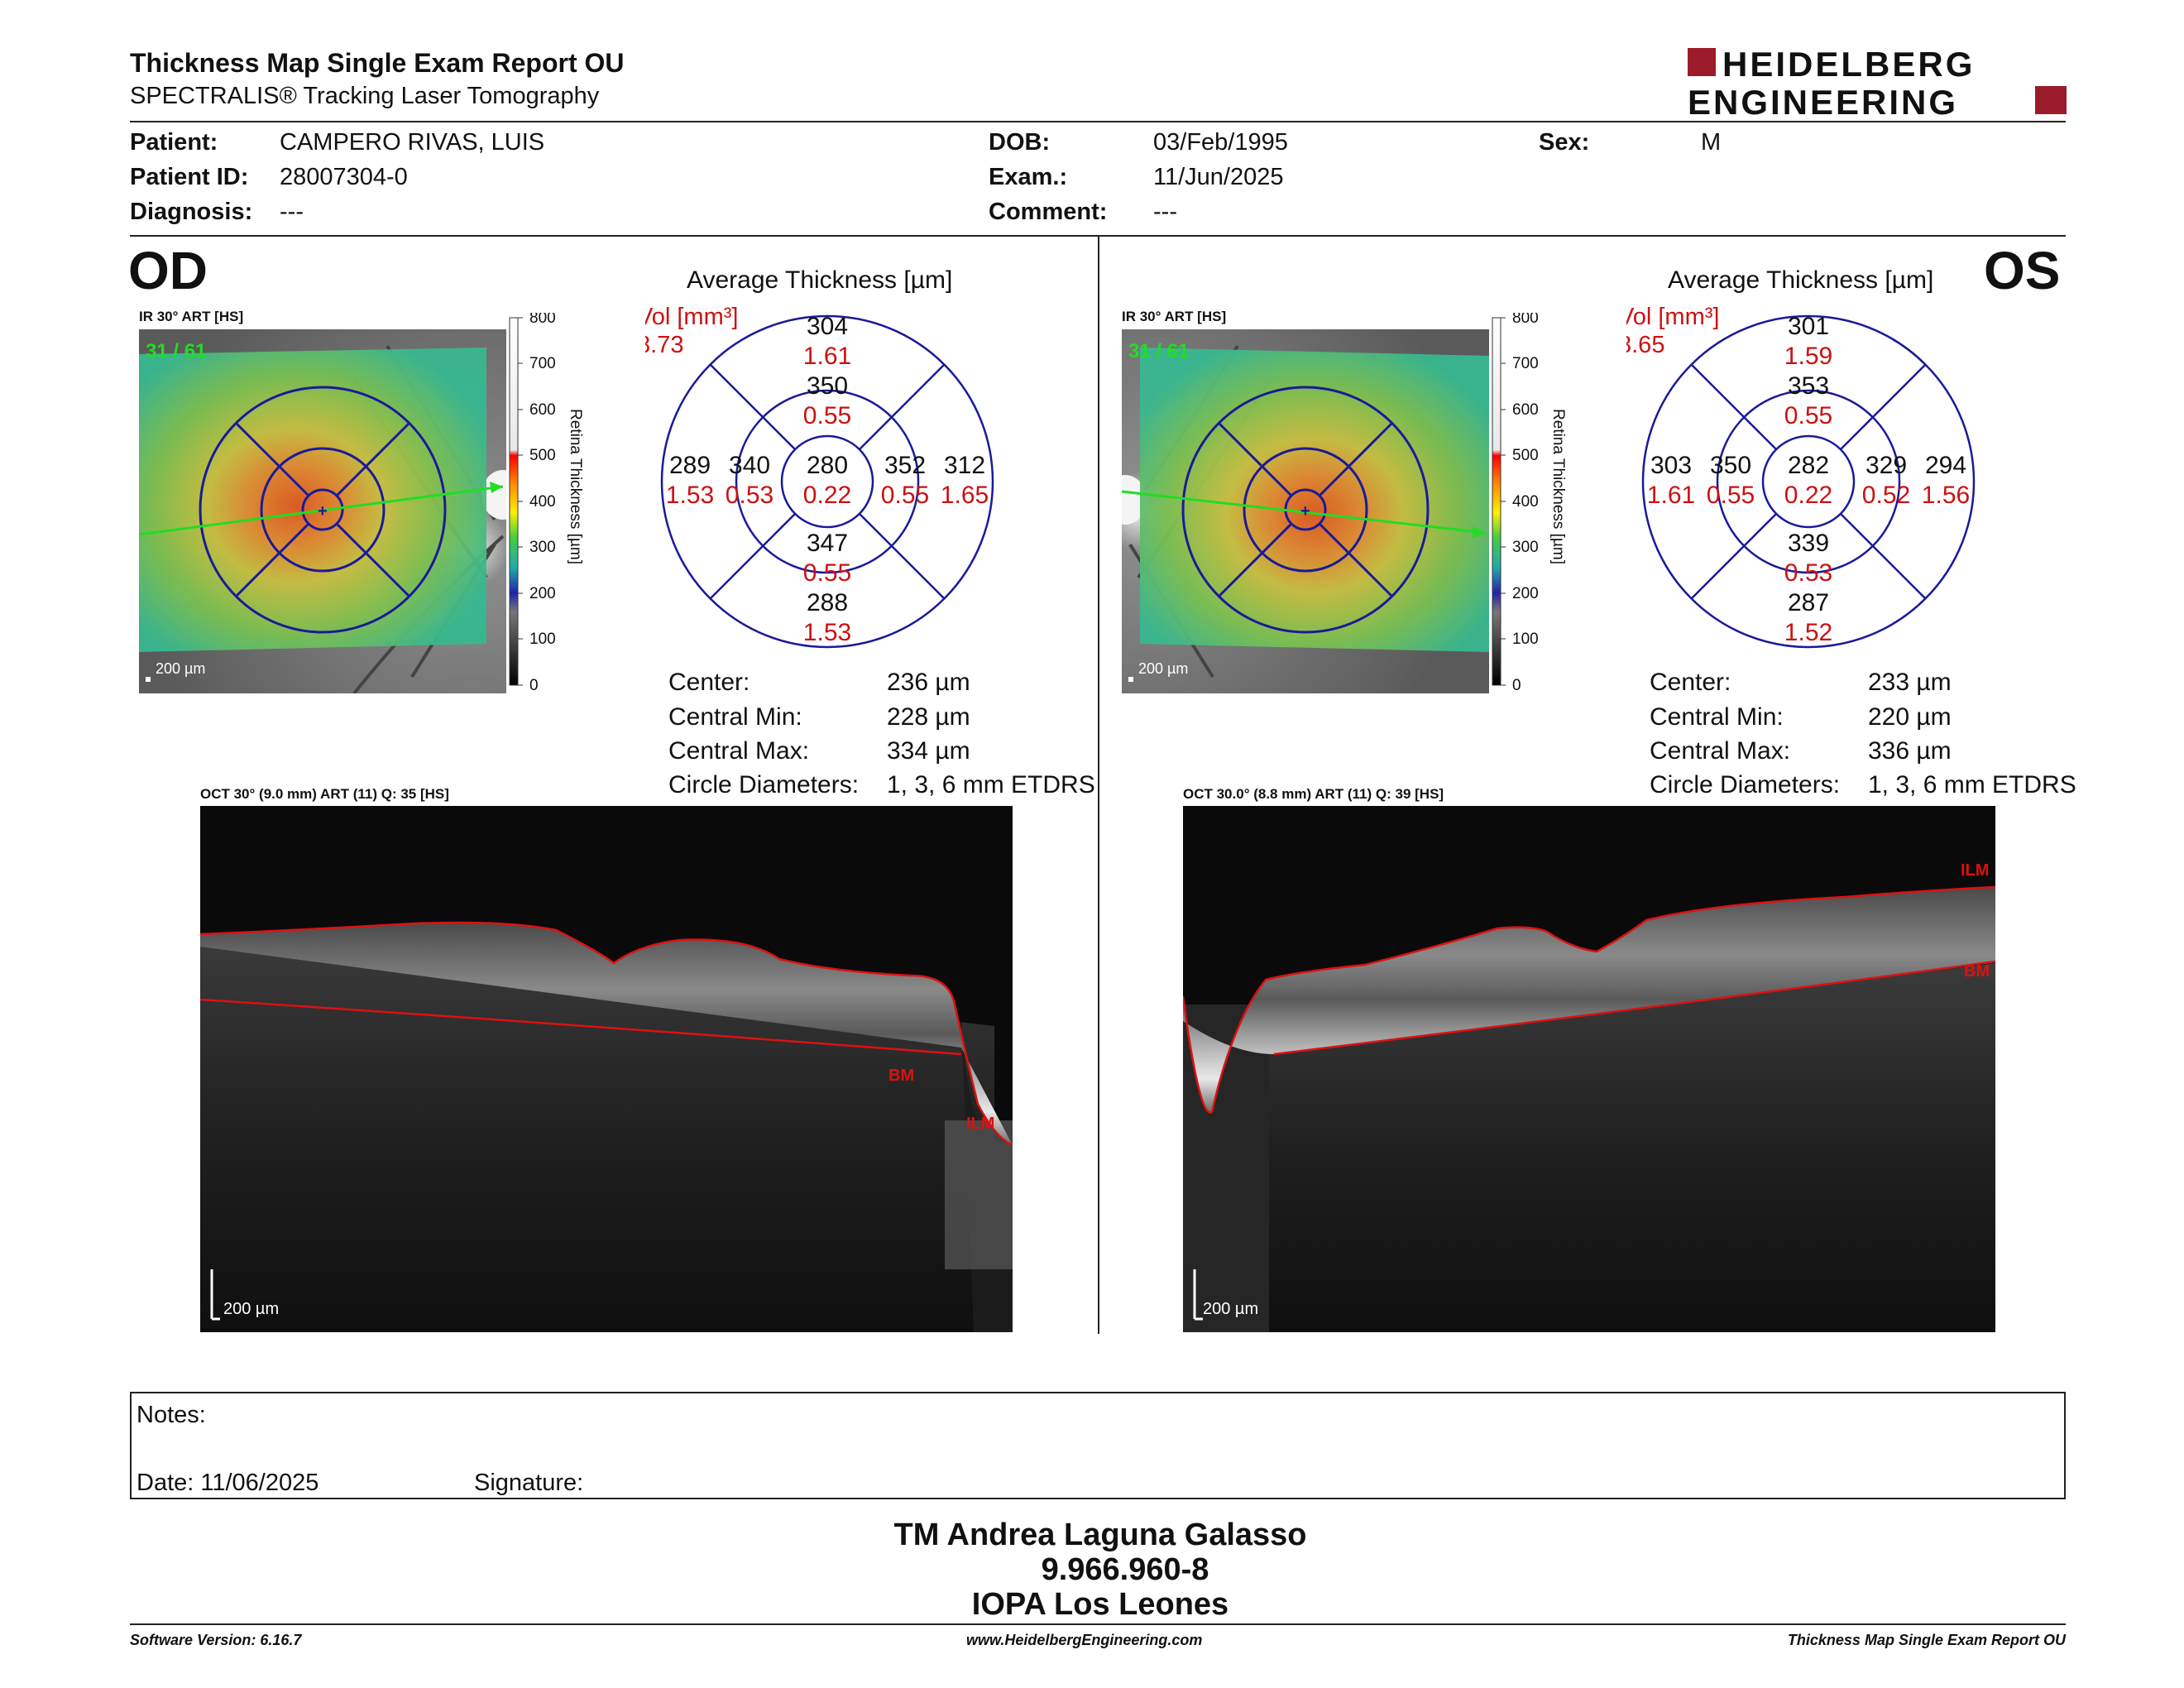 This screenshot has width=2184, height=1688. Describe the element at coordinates (764, 784) in the screenshot. I see `od-diam-label: Circle Diameters:` at that location.